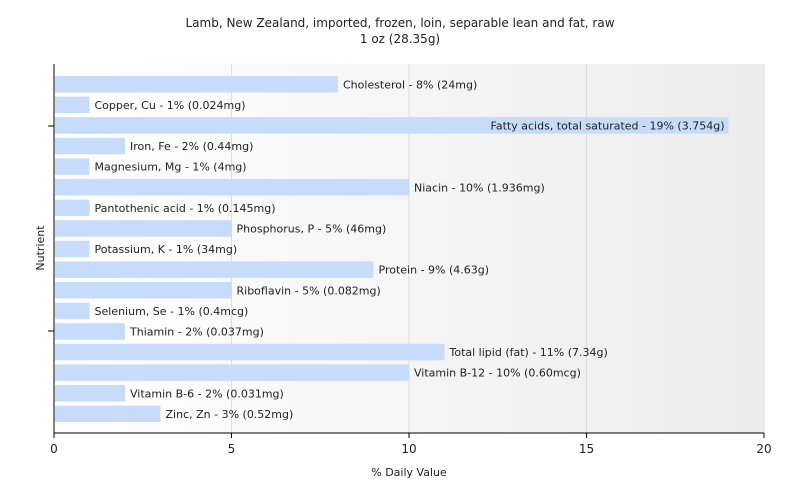 Image resolution: width=800 pixels, height=500 pixels. What do you see at coordinates (400, 39) in the screenshot?
I see `chart-subtitle: 1 oz (28.35g)` at bounding box center [400, 39].